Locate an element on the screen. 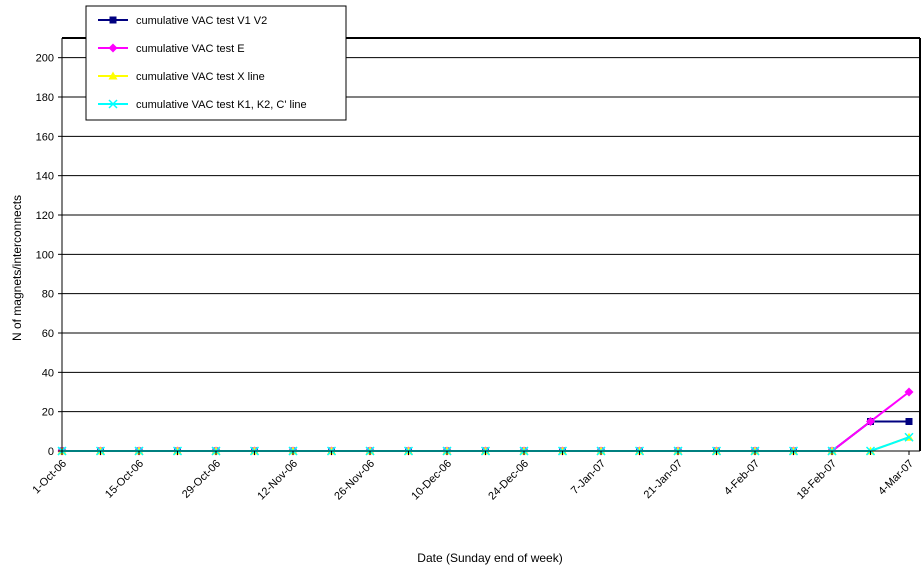 The height and width of the screenshot is (571, 922). x-tick-label: 4-Mar-07 is located at coordinates (896, 478).